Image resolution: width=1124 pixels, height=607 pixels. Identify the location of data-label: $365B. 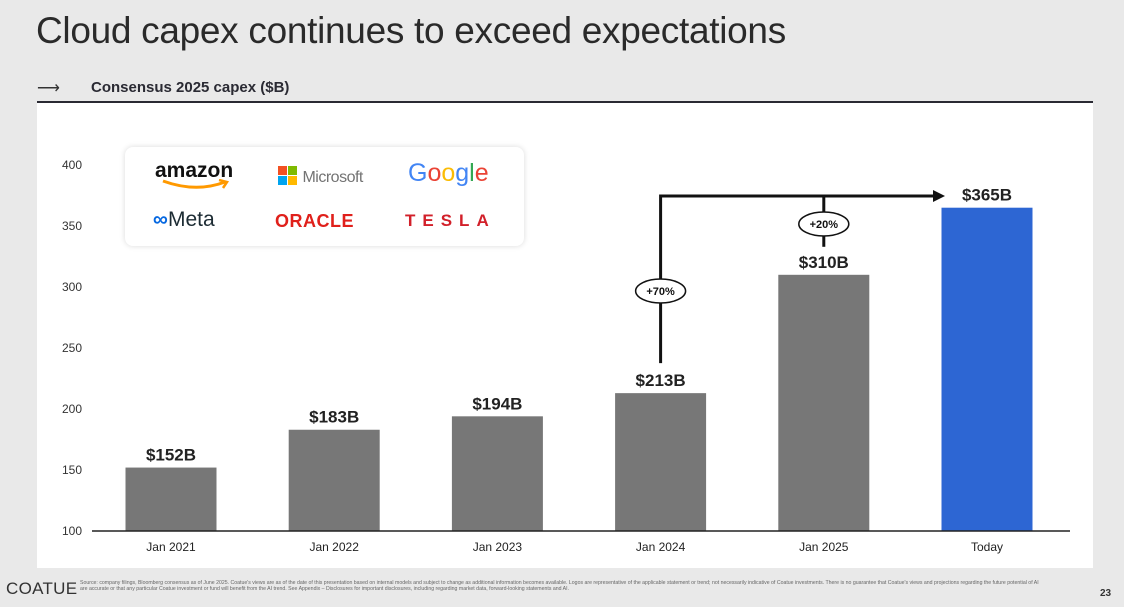
(987, 195).